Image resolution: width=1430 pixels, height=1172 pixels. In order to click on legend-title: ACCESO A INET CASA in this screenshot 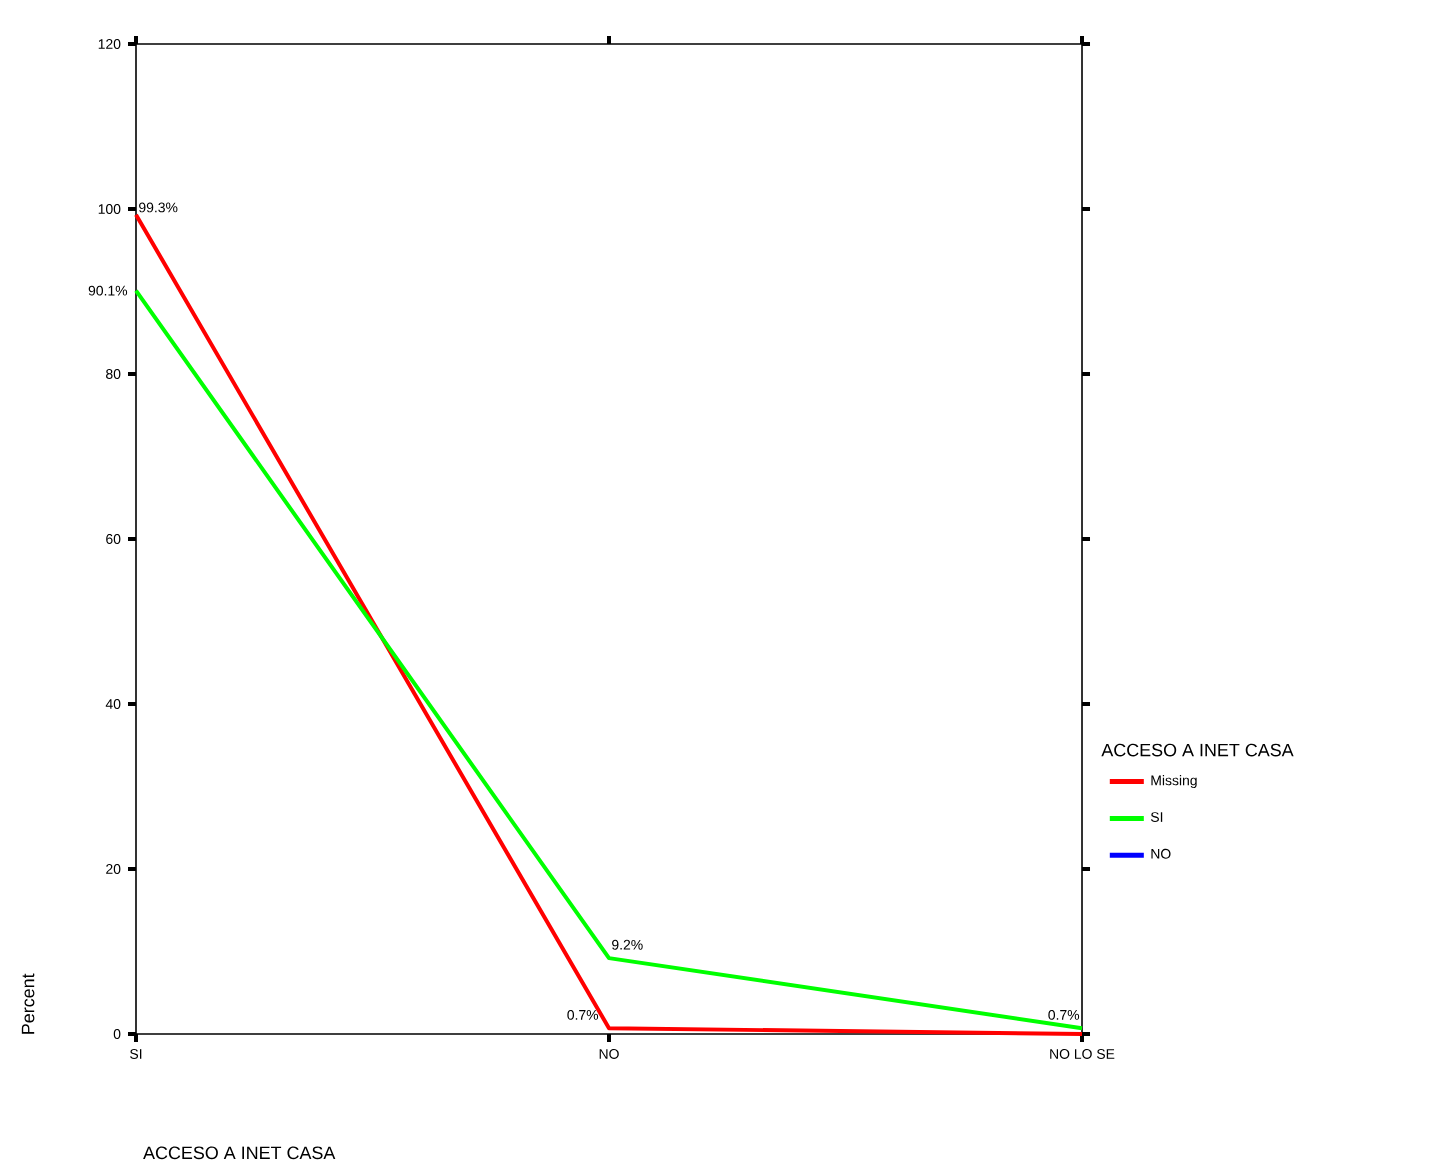, I will do `click(1197, 750)`.